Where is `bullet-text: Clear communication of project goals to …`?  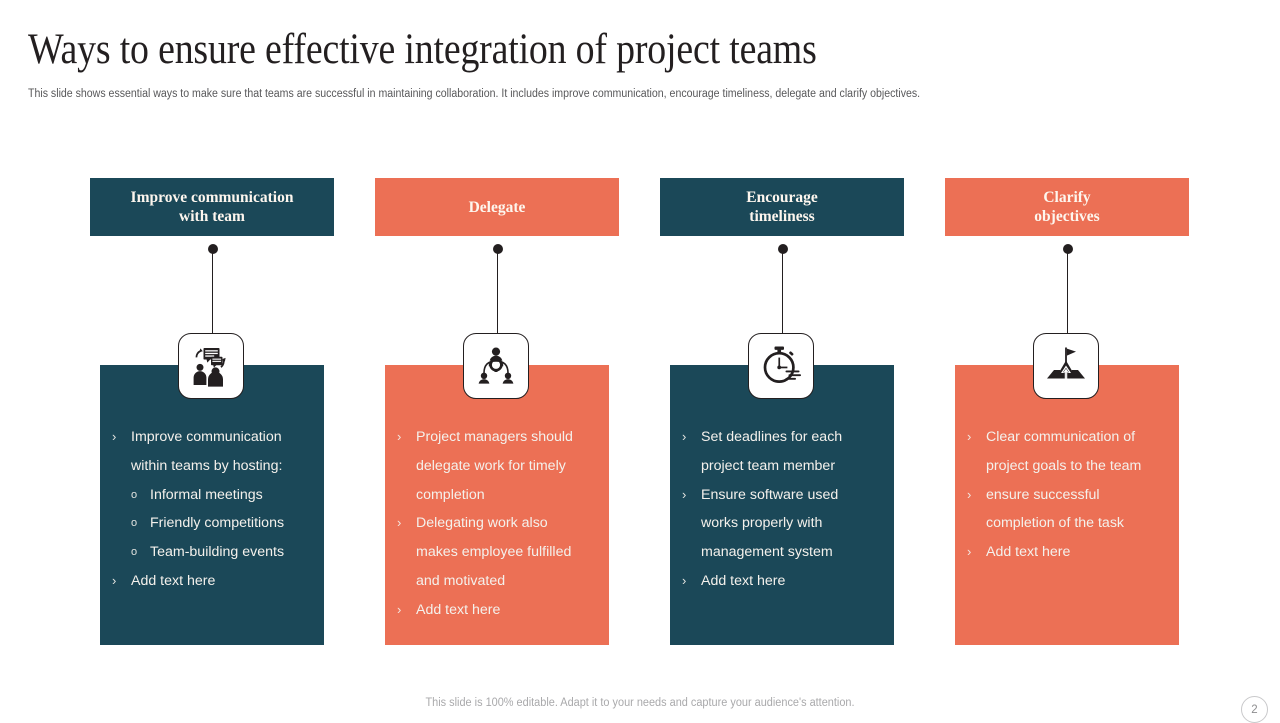
bullet-text: Clear communication of project goals to … is located at coordinates (1064, 451).